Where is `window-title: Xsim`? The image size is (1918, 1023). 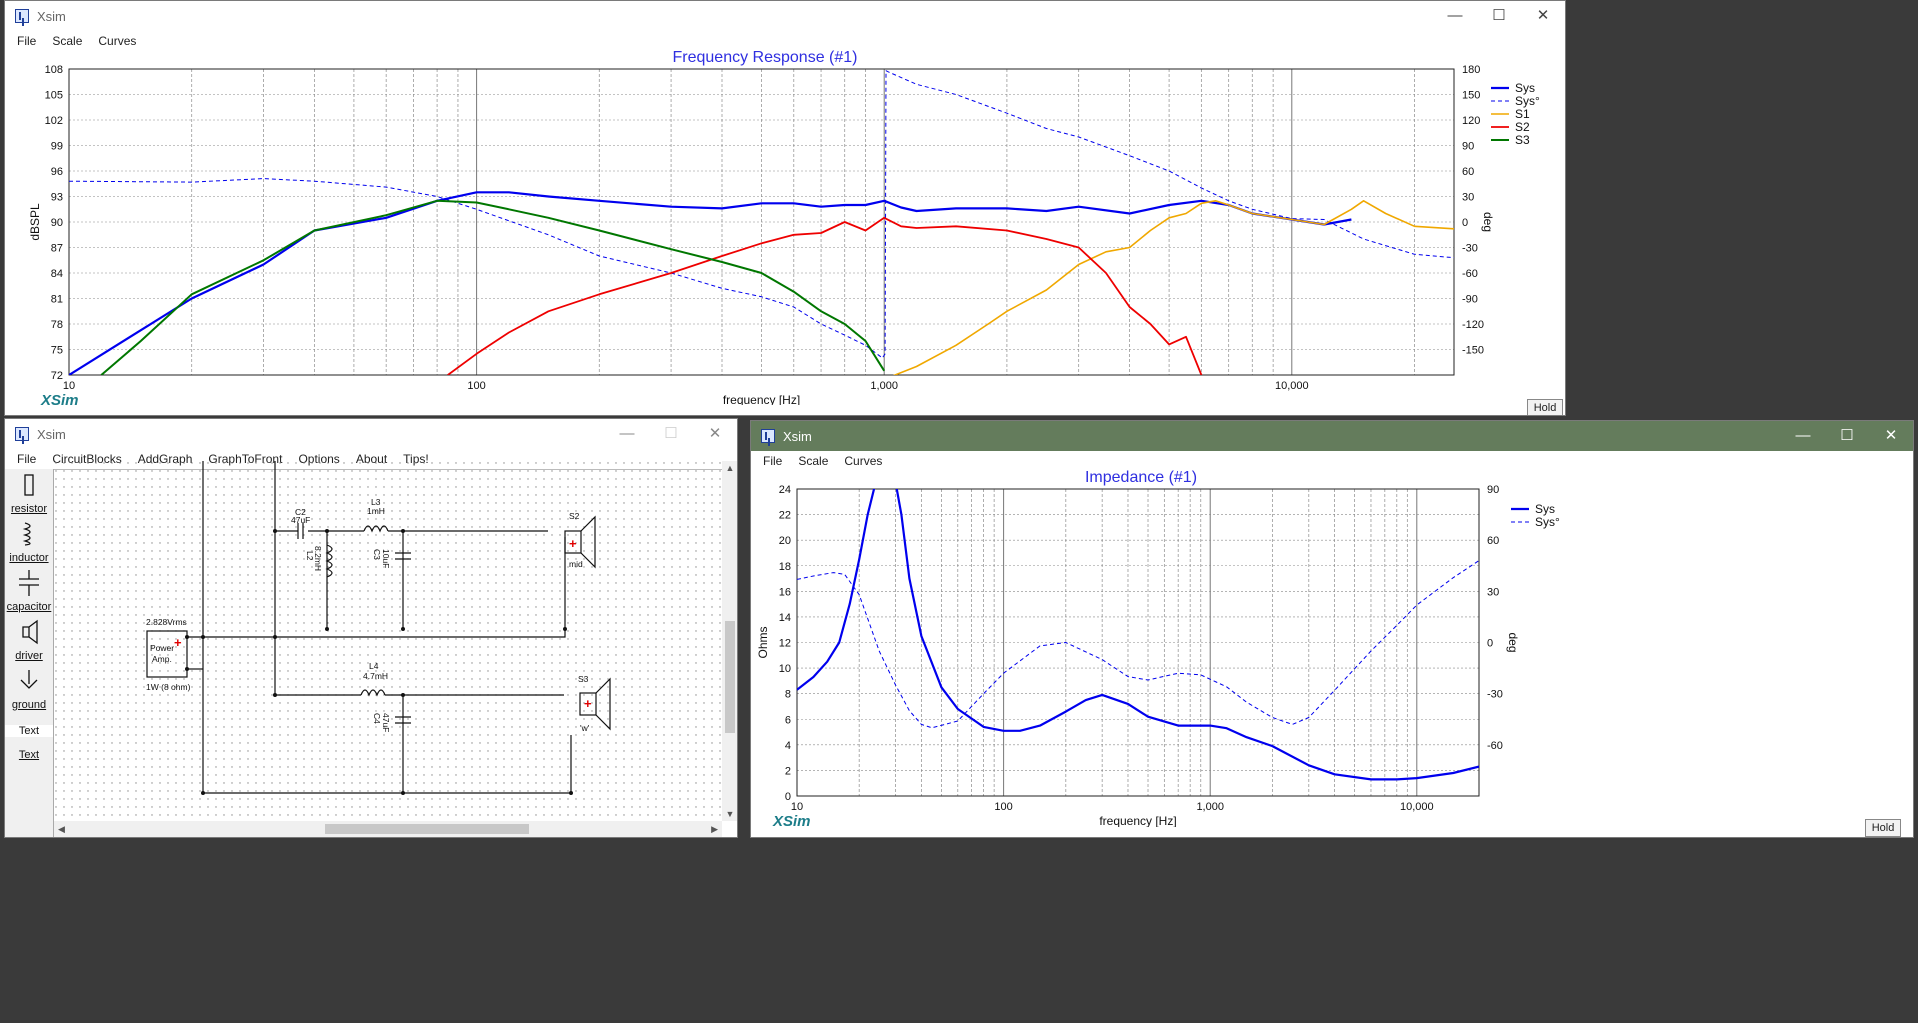
window-title: Xsim is located at coordinates (51, 16).